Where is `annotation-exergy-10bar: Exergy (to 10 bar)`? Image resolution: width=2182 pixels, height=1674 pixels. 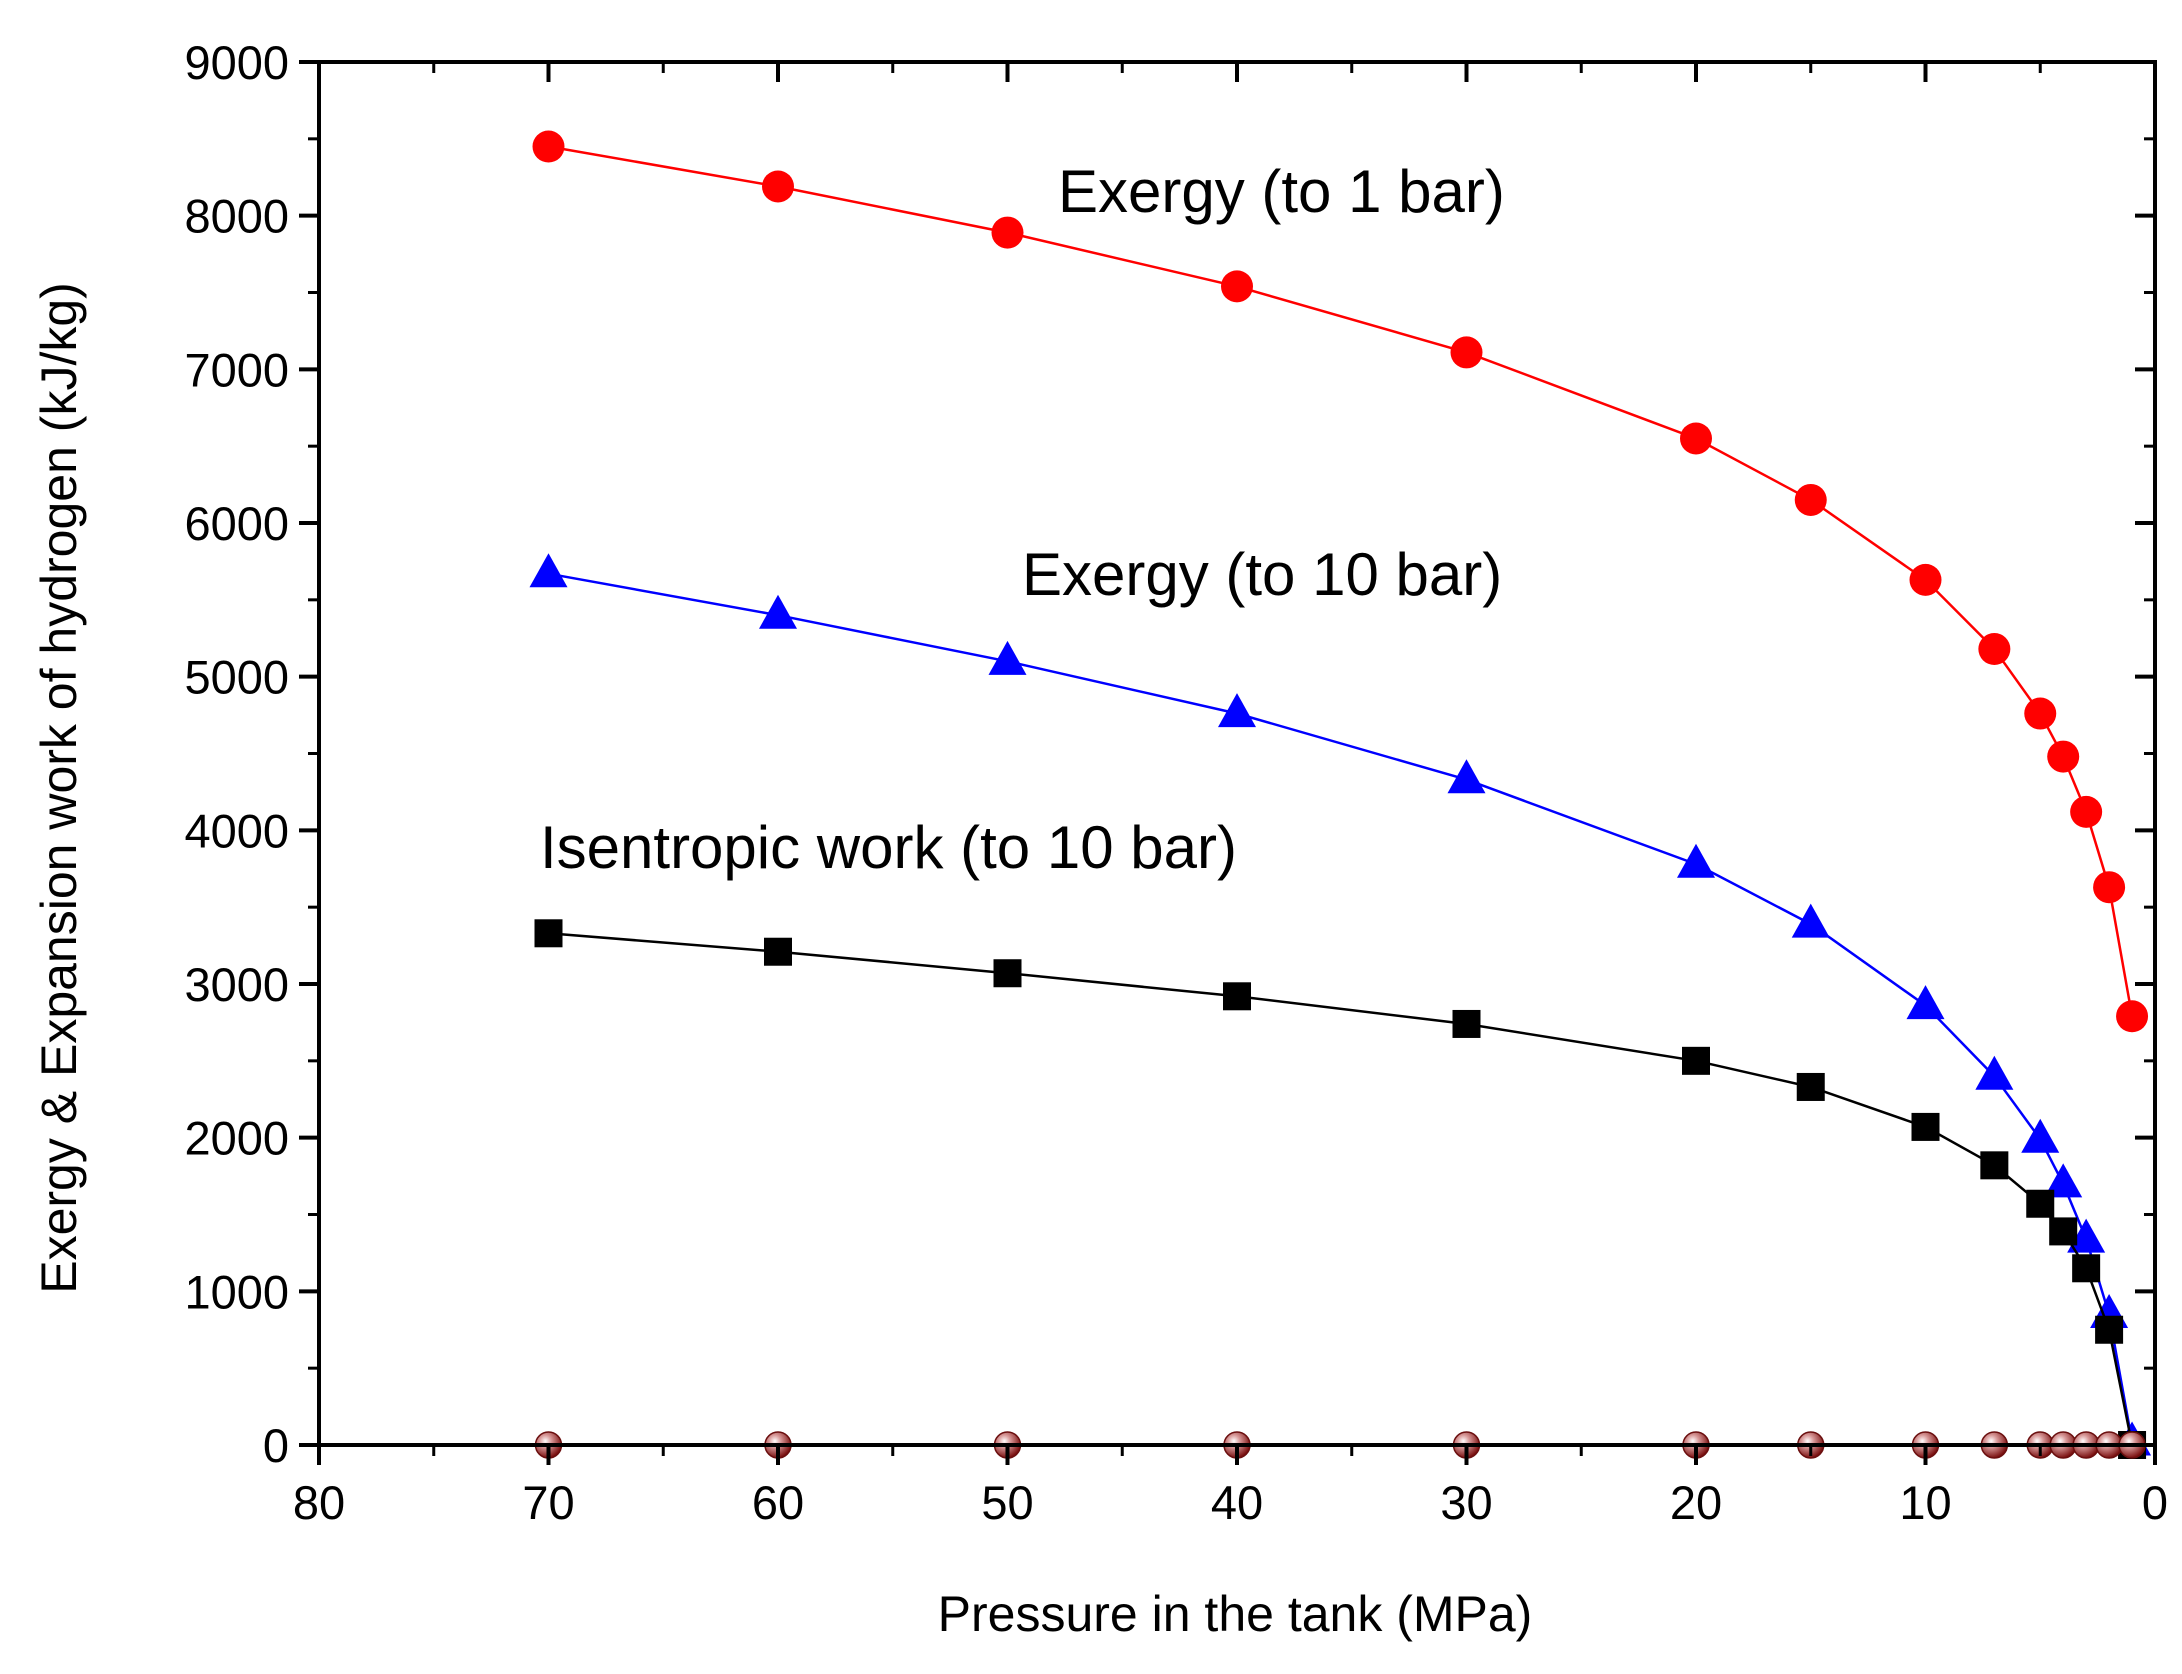 annotation-exergy-10bar: Exergy (to 10 bar) is located at coordinates (1262, 574).